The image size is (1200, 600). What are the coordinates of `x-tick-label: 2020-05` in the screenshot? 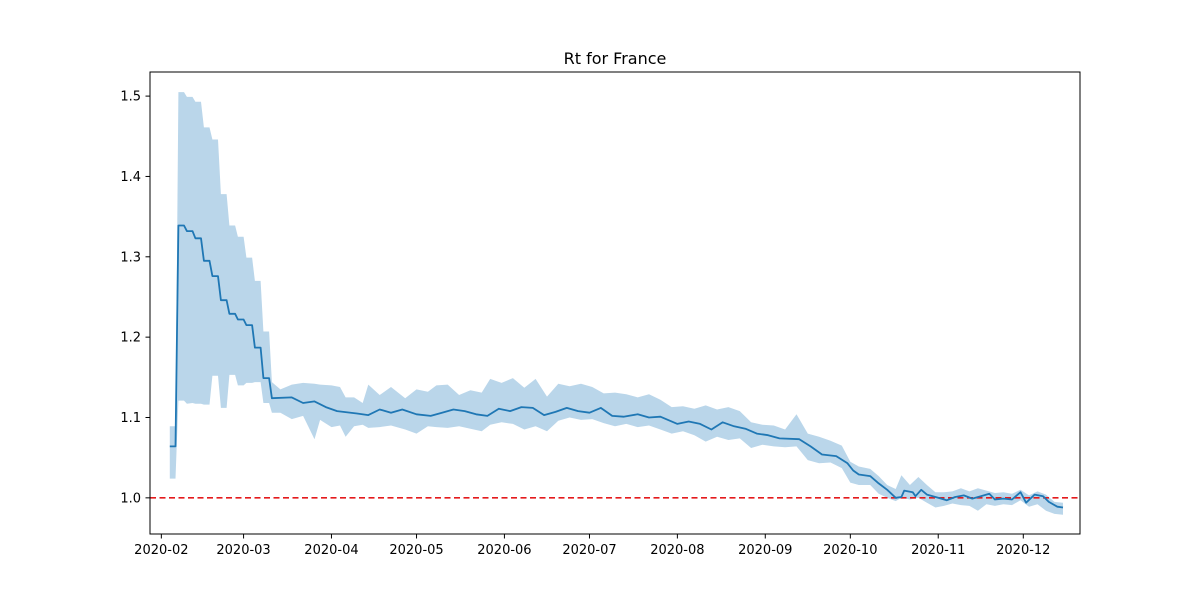 It's located at (416, 550).